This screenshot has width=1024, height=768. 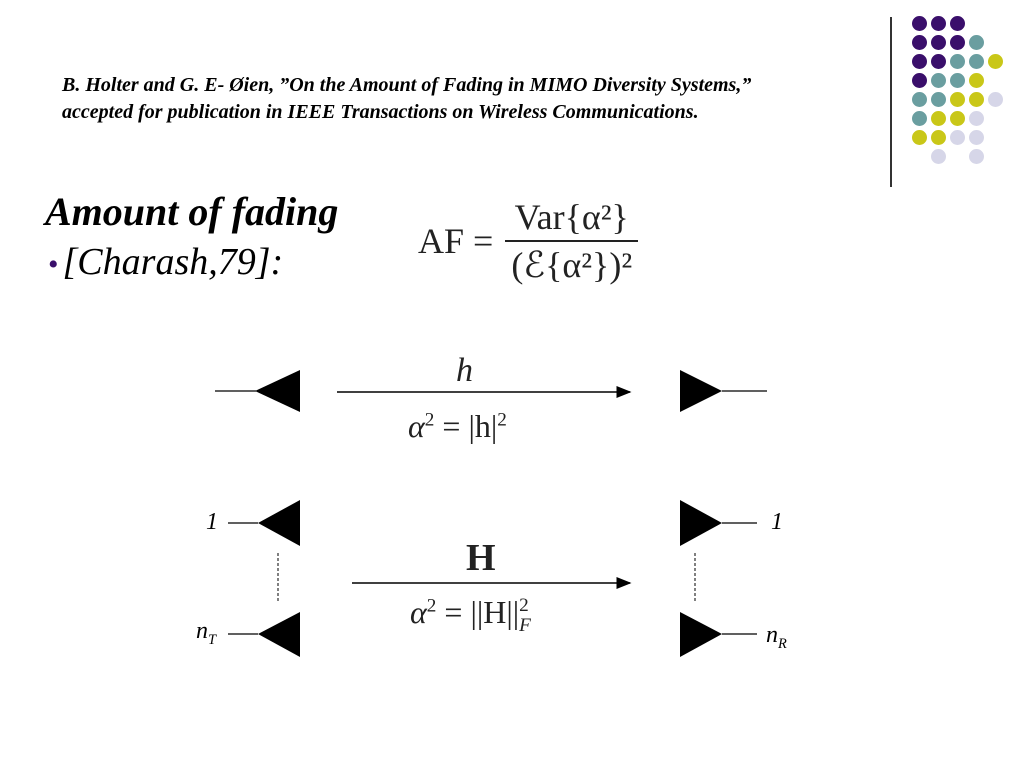 I want to click on siso-rx-antenna-icon, so click(x=723, y=391).